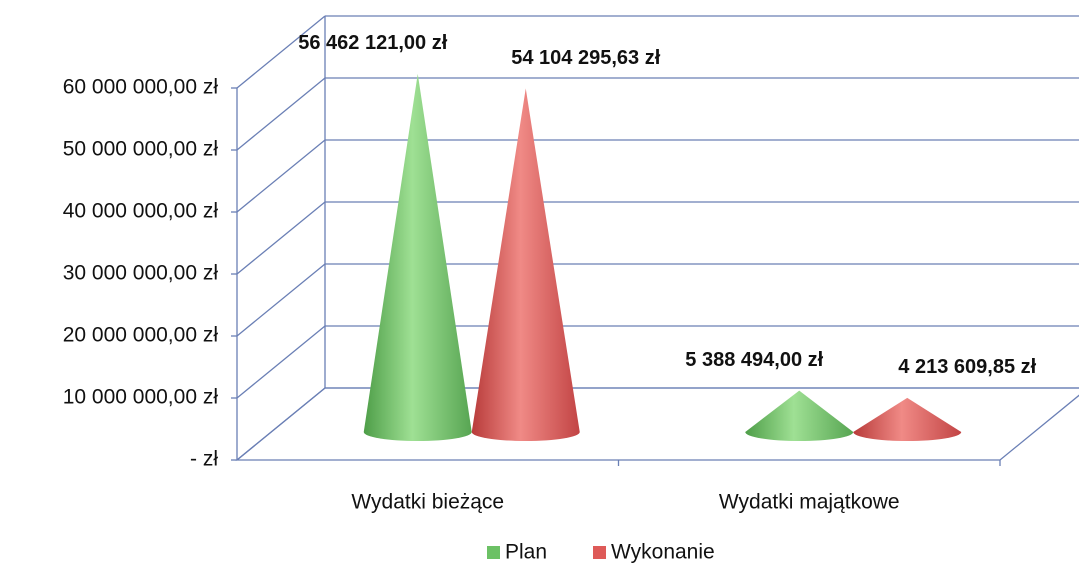 This screenshot has height=568, width=1079. Describe the element at coordinates (526, 552) in the screenshot. I see `legend-label: Plan` at that location.